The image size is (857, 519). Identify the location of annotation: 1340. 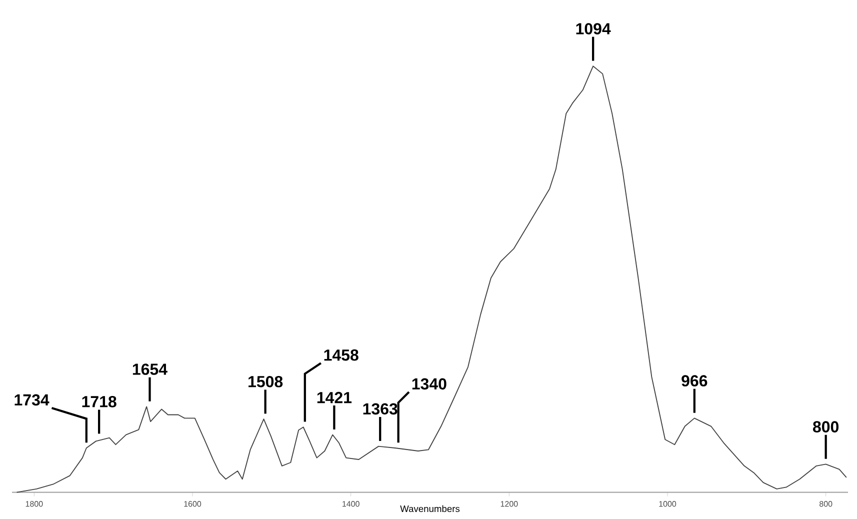
(429, 384).